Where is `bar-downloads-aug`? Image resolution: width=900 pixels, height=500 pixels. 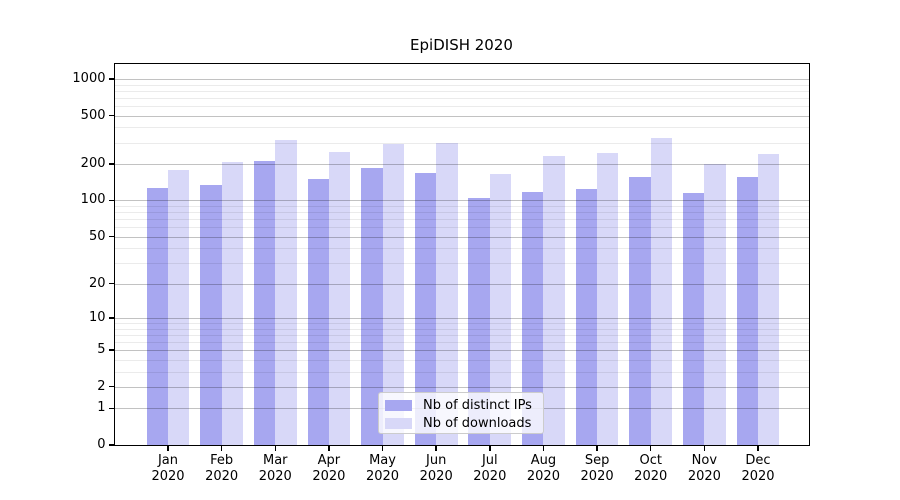
bar-downloads-aug is located at coordinates (554, 301).